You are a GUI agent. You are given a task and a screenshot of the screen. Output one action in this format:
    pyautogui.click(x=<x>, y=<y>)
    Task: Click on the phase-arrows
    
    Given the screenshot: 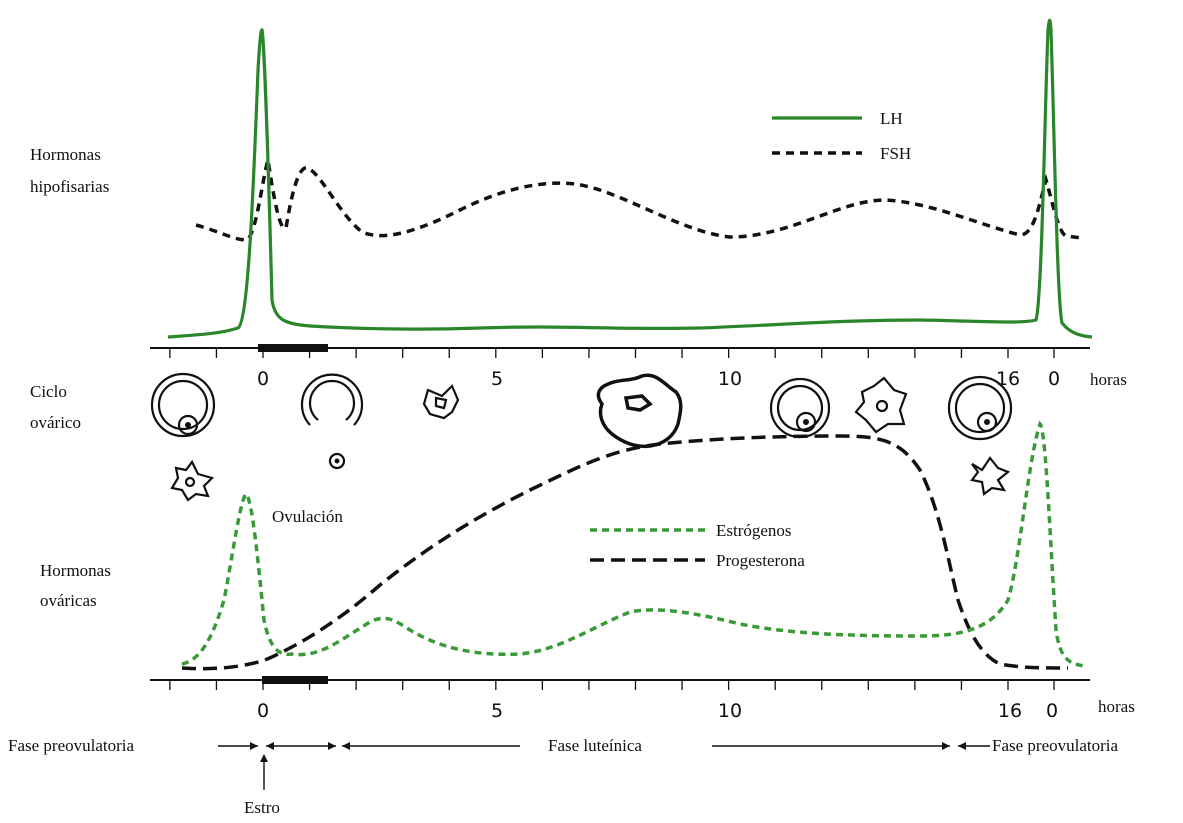 What is the action you would take?
    pyautogui.click(x=604, y=766)
    